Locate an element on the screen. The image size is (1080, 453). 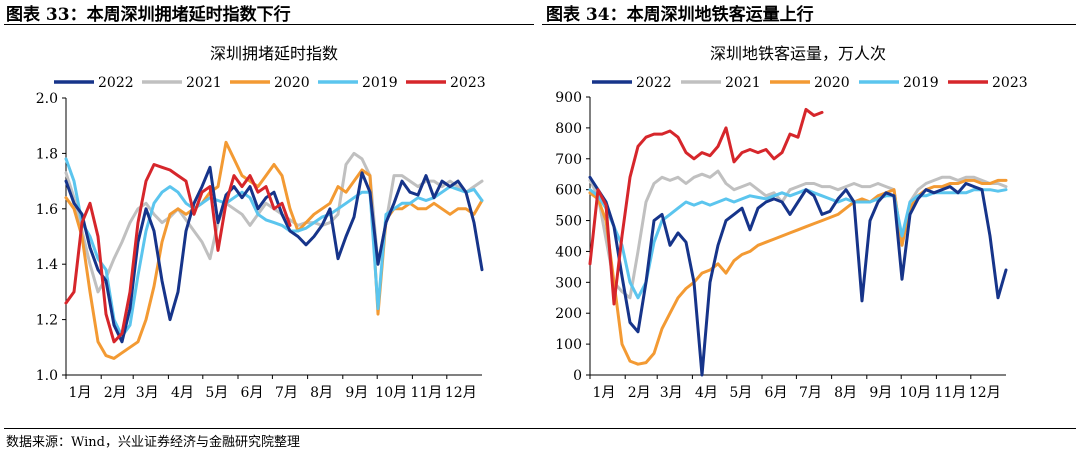
title-underline-left is located at coordinates (269, 24).